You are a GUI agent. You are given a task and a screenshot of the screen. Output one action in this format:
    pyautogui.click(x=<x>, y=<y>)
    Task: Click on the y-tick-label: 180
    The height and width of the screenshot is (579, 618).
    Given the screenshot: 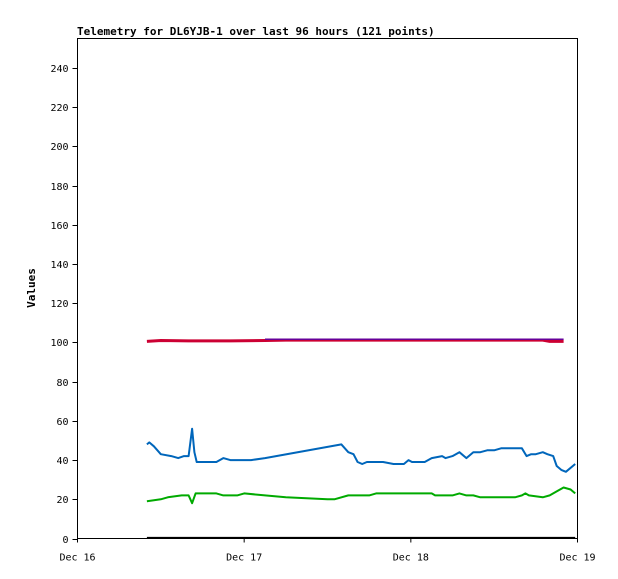 What is the action you would take?
    pyautogui.click(x=59, y=187)
    